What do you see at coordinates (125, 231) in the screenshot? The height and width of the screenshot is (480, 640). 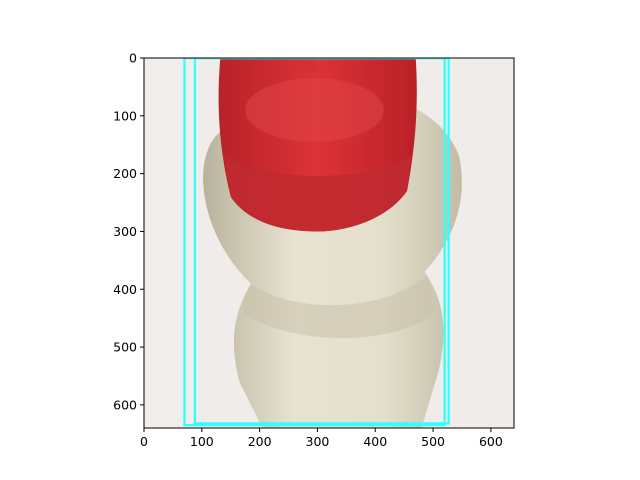 I see `y-tick-label: 300` at bounding box center [125, 231].